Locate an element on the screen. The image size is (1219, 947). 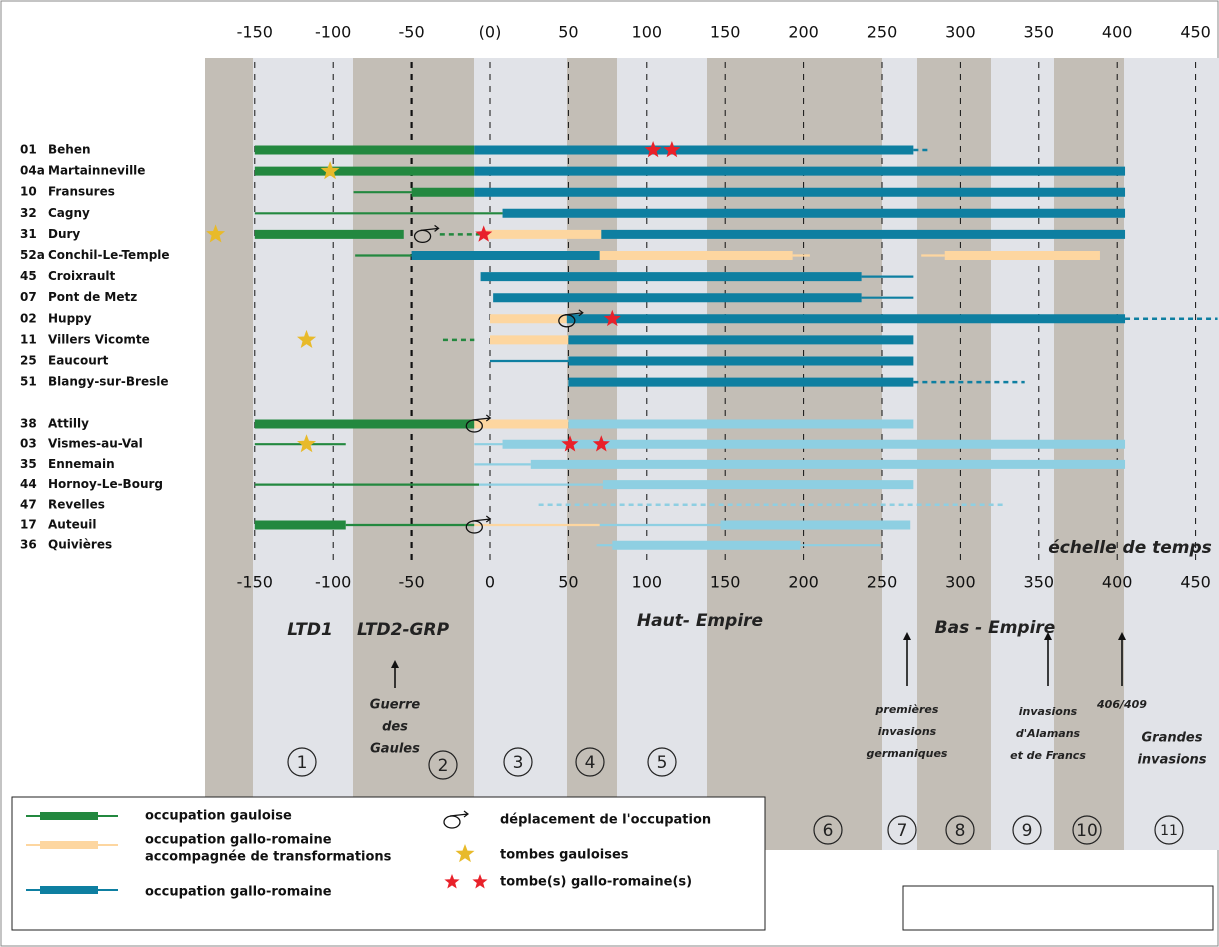
period-label: LTD2-GRP is located at coordinates (403, 630).